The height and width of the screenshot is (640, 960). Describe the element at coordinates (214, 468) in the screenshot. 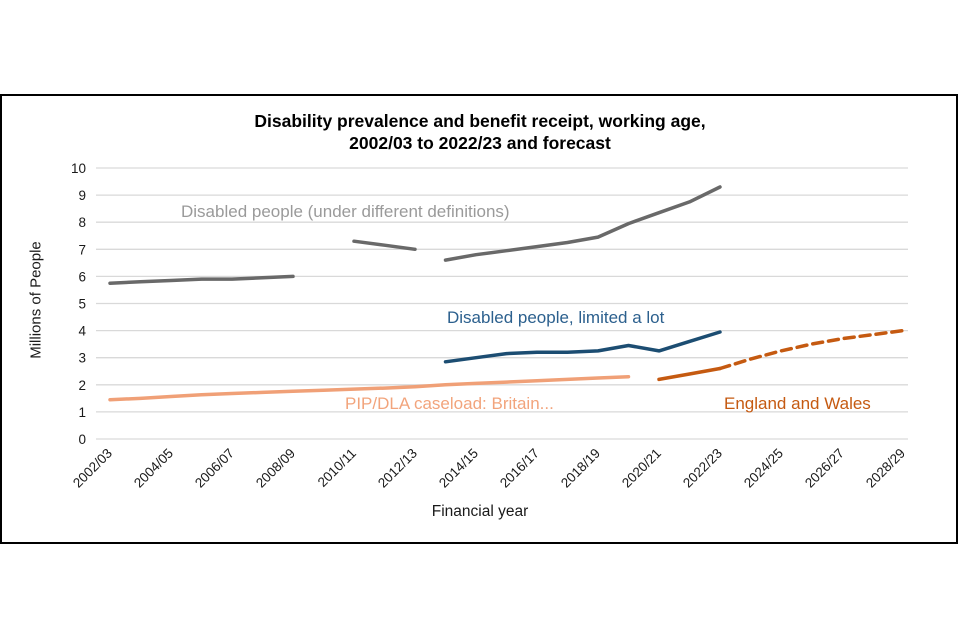

I see `x-tick-label-2006-07: 2006/07` at that location.